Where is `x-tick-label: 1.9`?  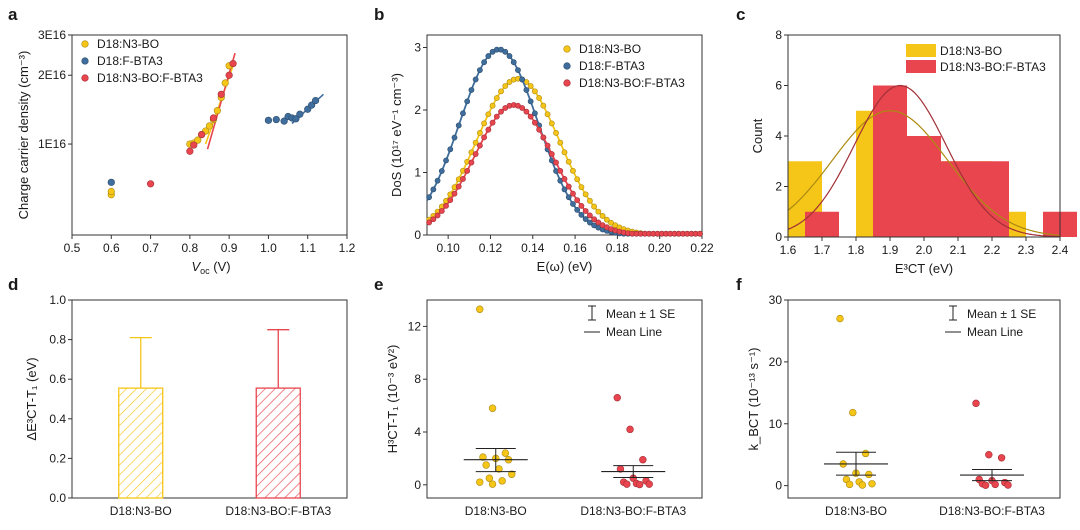
x-tick-label: 1.9 is located at coordinates (890, 250).